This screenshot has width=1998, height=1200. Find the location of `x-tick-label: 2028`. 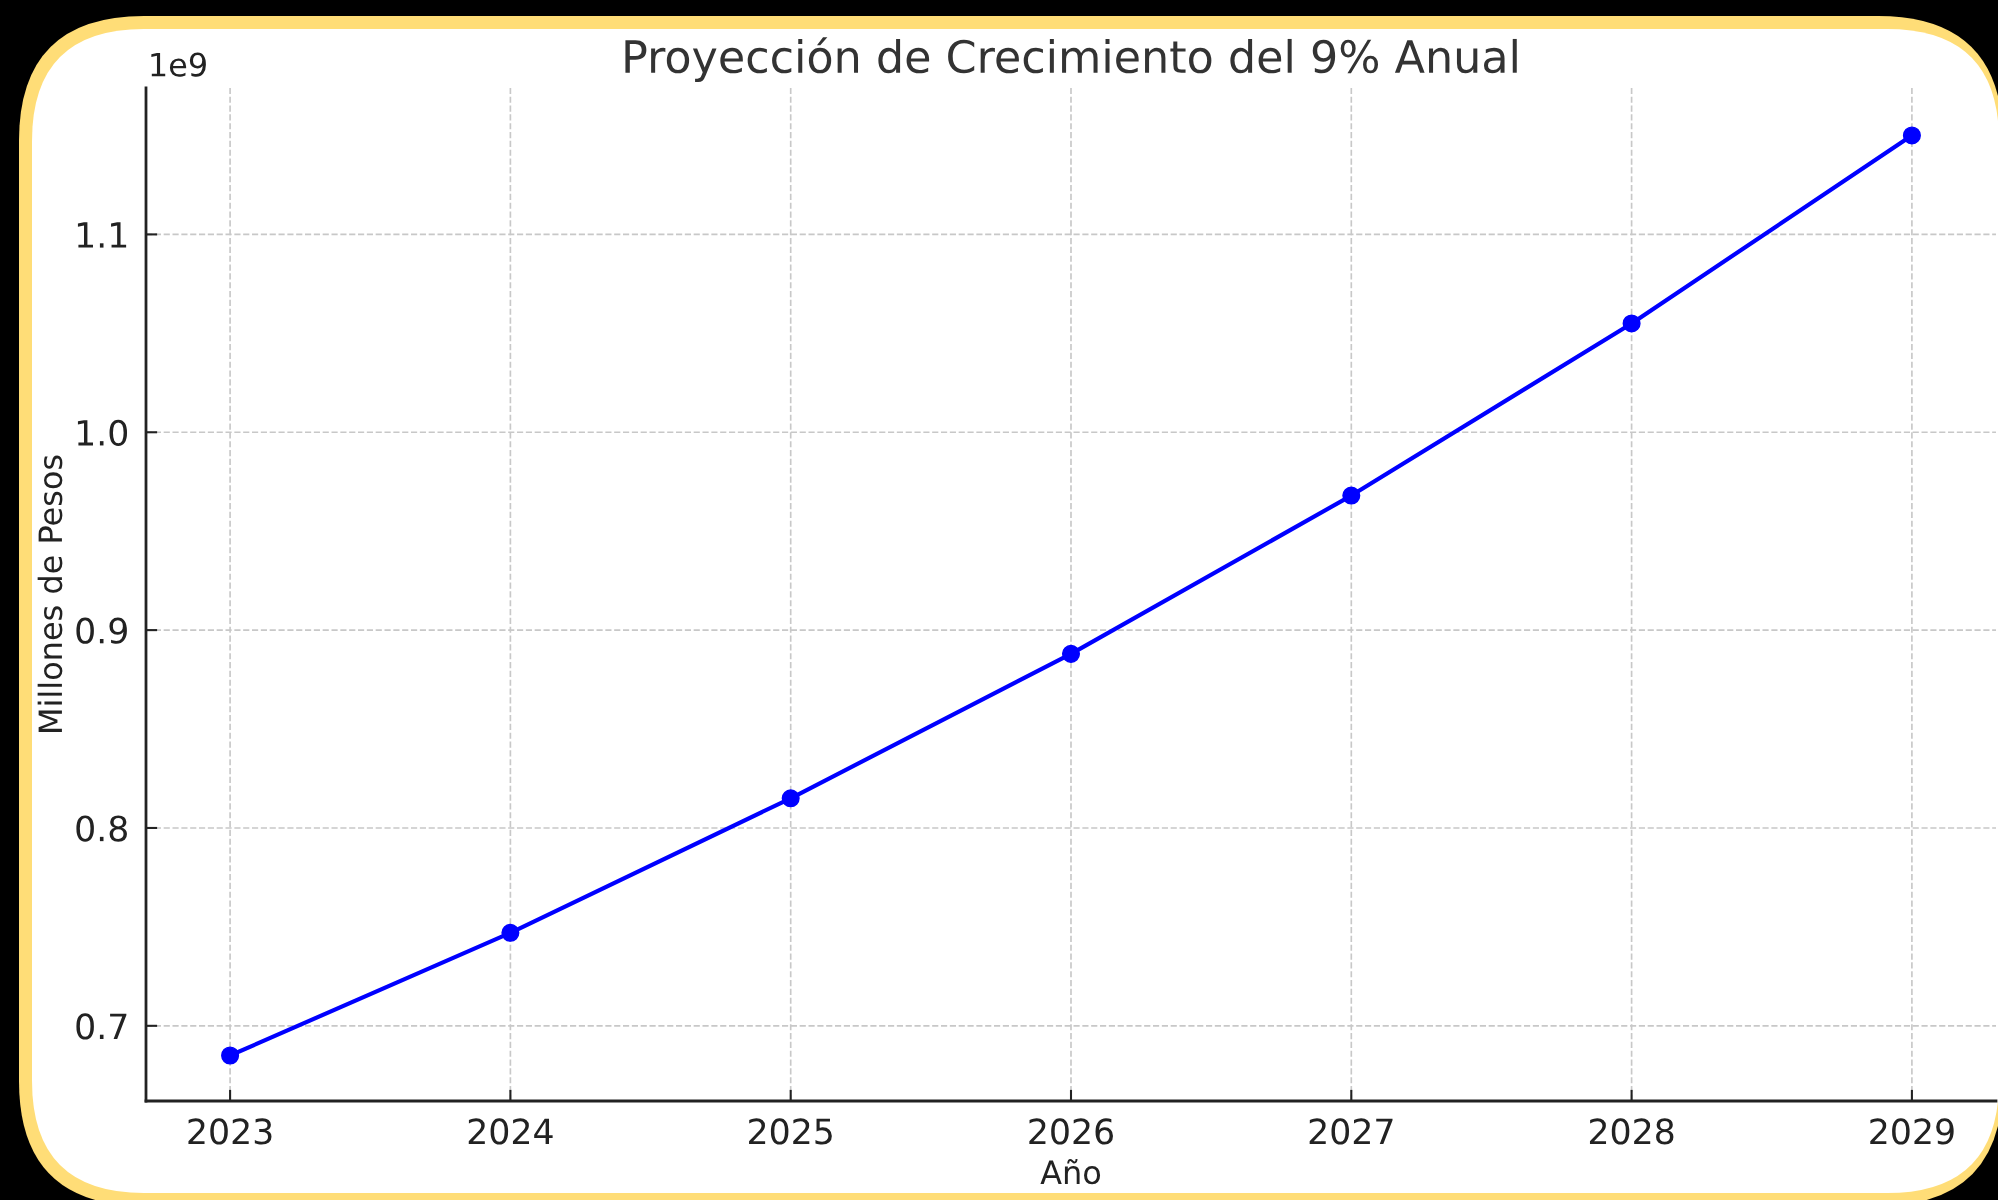

x-tick-label: 2028 is located at coordinates (1631, 1131).